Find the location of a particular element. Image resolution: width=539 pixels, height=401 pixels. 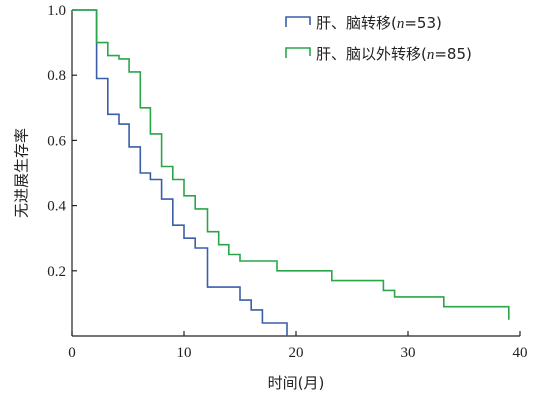

y-tick-label: 0.6 is located at coordinates (56, 141).